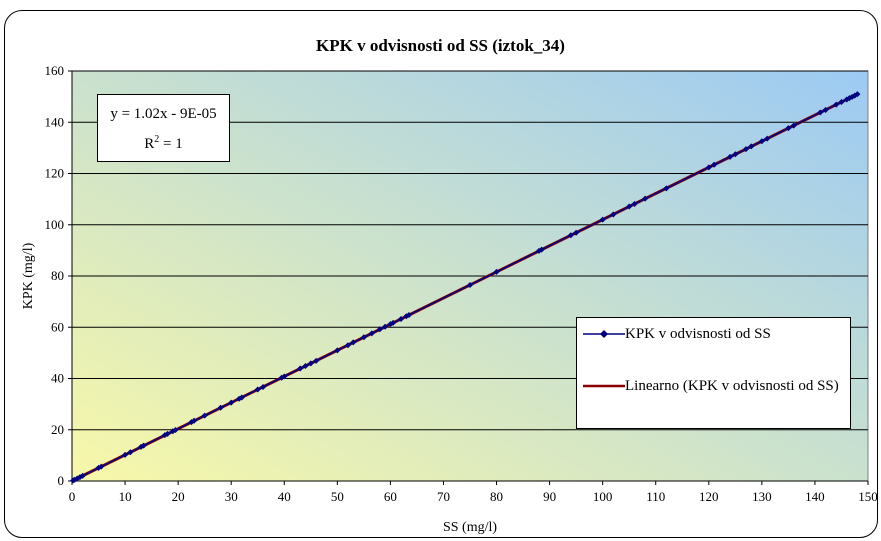 The width and height of the screenshot is (881, 541). I want to click on legend-label-trendline: Linearno (KPK v odvisnosti od SS), so click(732, 386).